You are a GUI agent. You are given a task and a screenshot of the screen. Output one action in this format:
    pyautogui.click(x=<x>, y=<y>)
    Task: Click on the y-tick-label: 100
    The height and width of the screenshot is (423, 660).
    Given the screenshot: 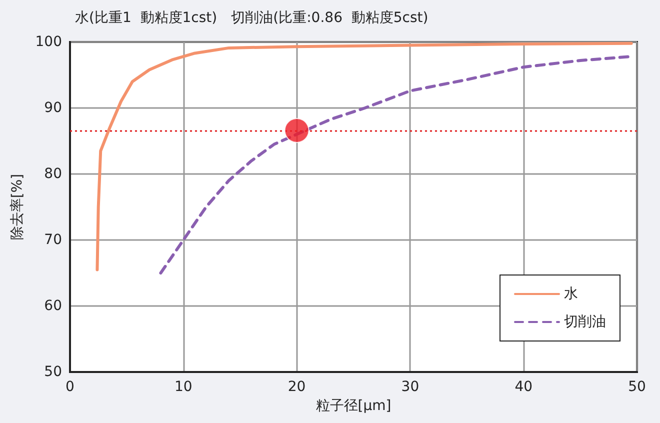 What is the action you would take?
    pyautogui.click(x=48, y=42)
    